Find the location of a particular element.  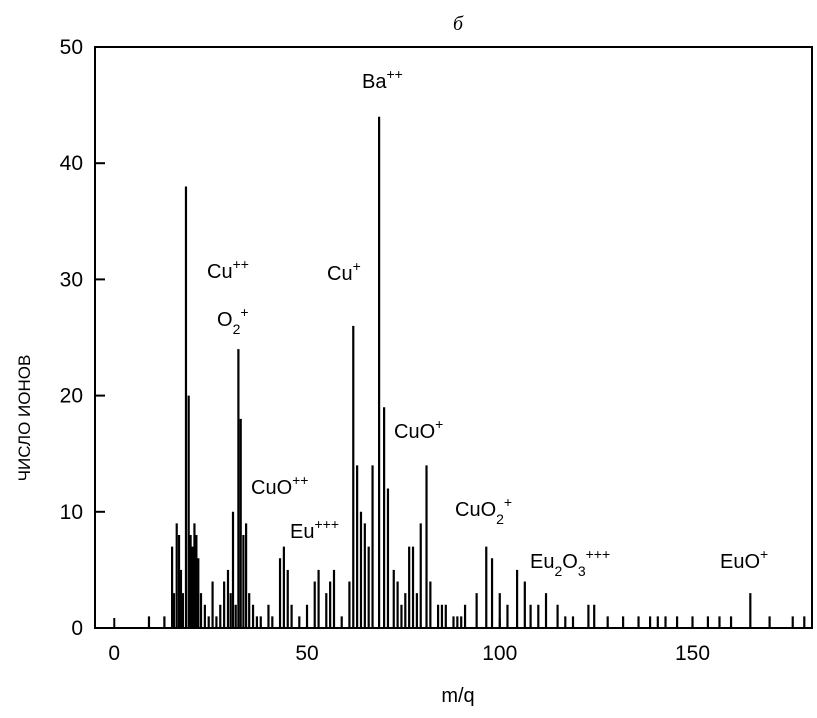

y-tick-label: 0 is located at coordinates (77, 628).